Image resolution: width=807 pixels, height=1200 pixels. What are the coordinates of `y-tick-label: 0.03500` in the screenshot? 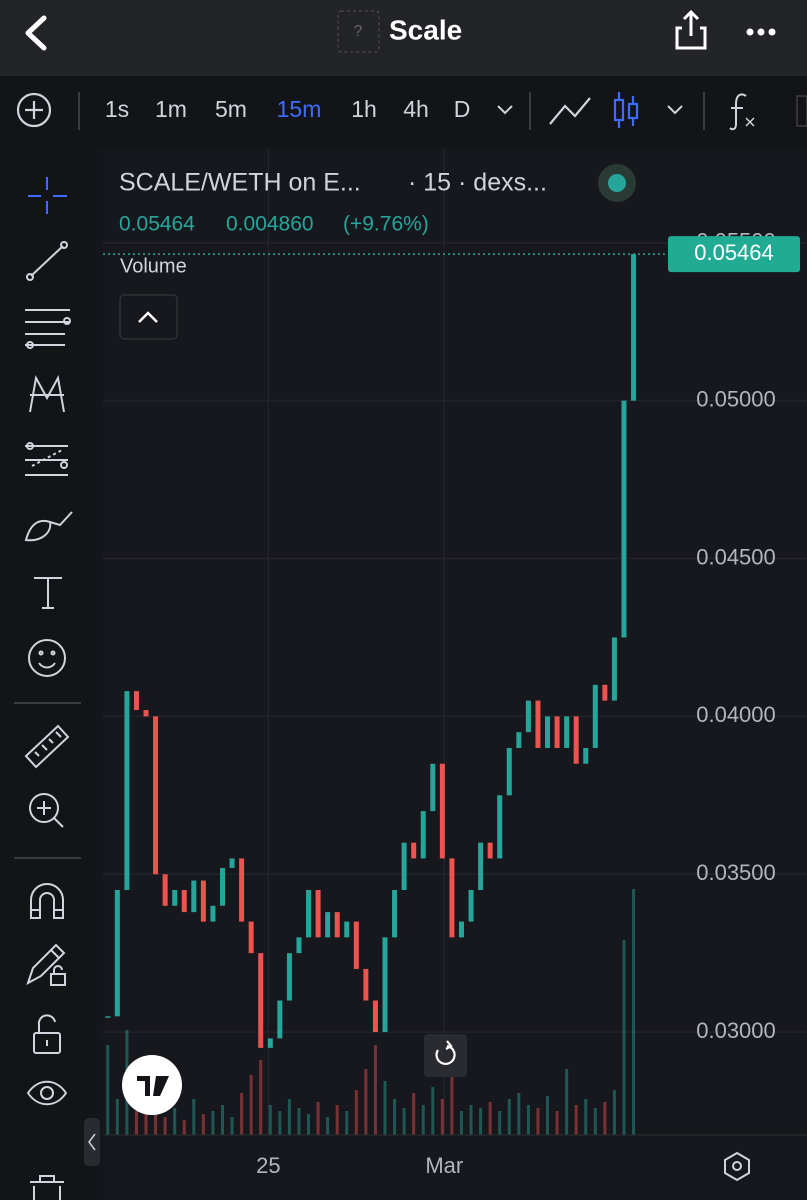 It's located at (736, 872).